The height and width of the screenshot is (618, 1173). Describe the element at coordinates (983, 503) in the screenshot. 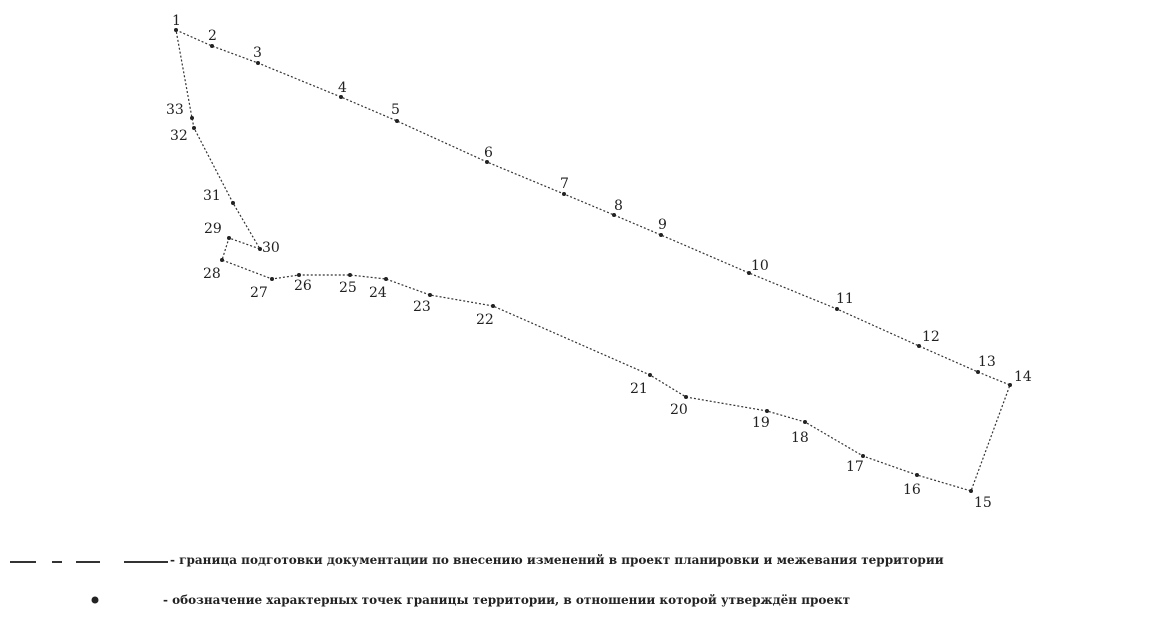

I see `point-label-15: 15` at that location.